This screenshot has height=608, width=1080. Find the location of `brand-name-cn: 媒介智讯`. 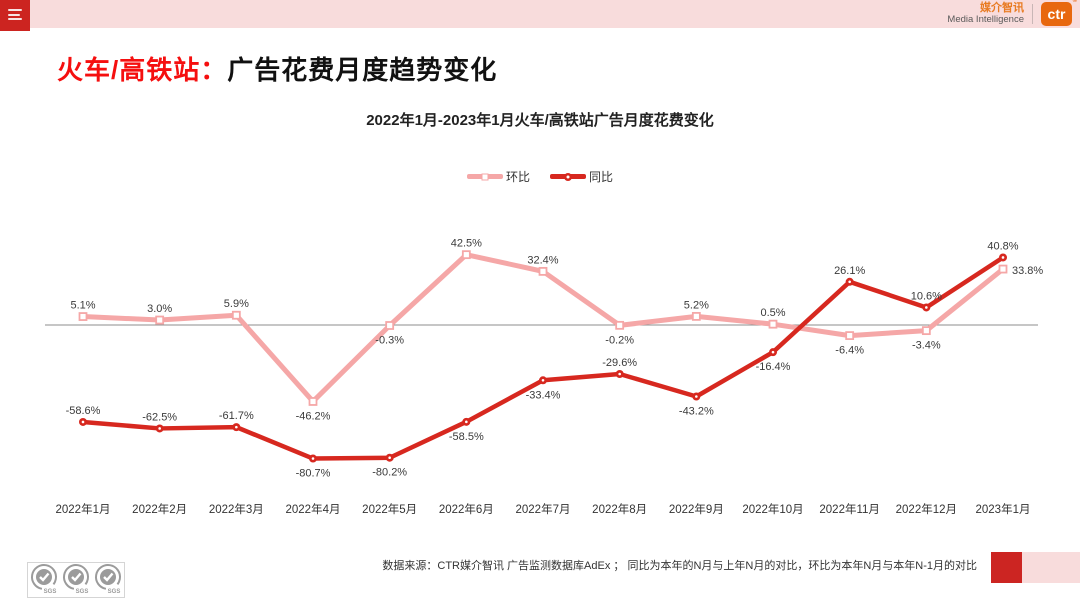

brand-name-cn: 媒介智讯 is located at coordinates (1002, 8).